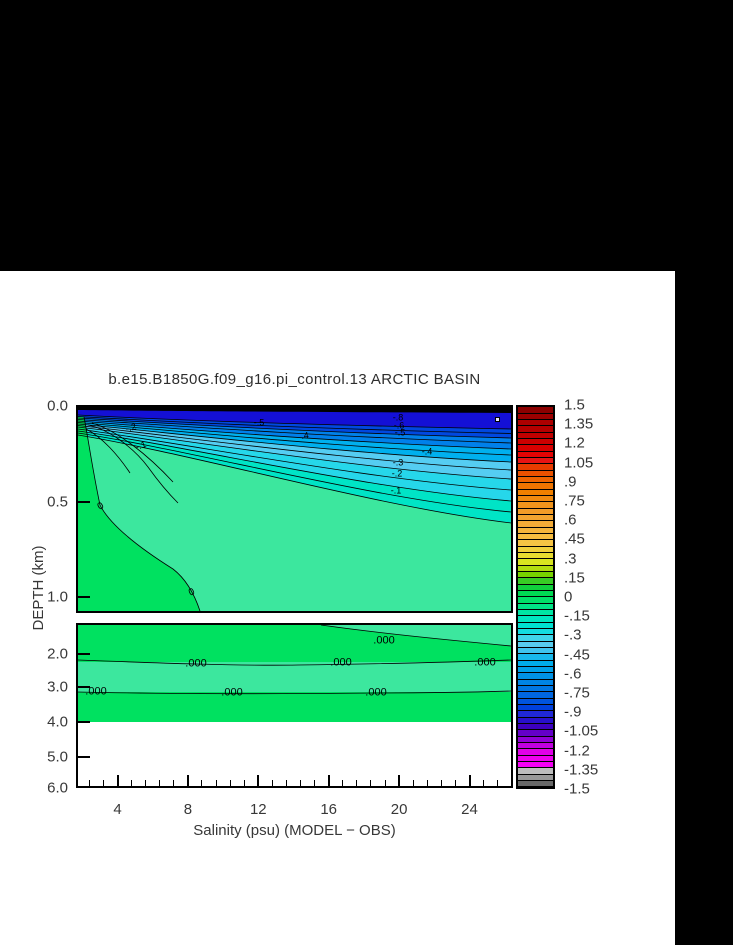 This screenshot has height=945, width=733. I want to click on ytick-label-0.5: 0.5, so click(57, 502).